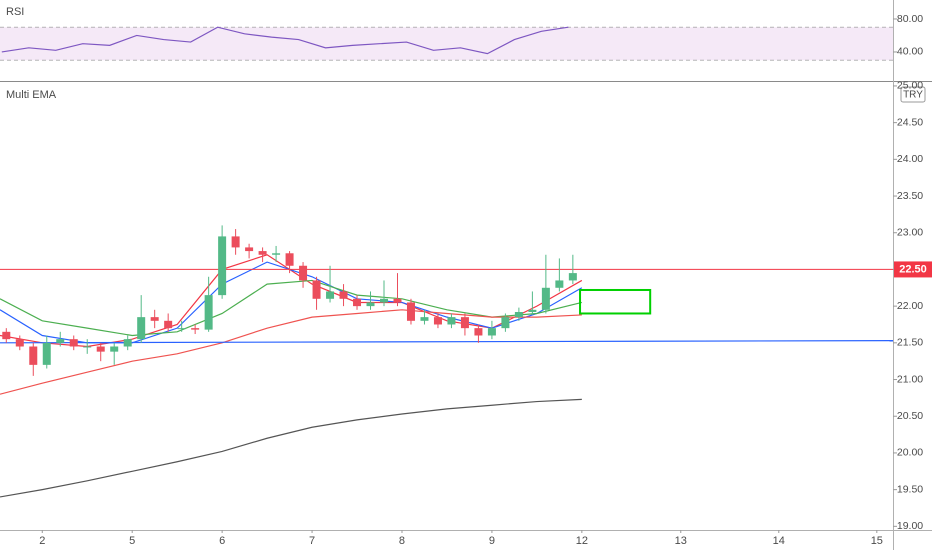  Describe the element at coordinates (492, 541) in the screenshot. I see `x-tick-label: 9` at that location.